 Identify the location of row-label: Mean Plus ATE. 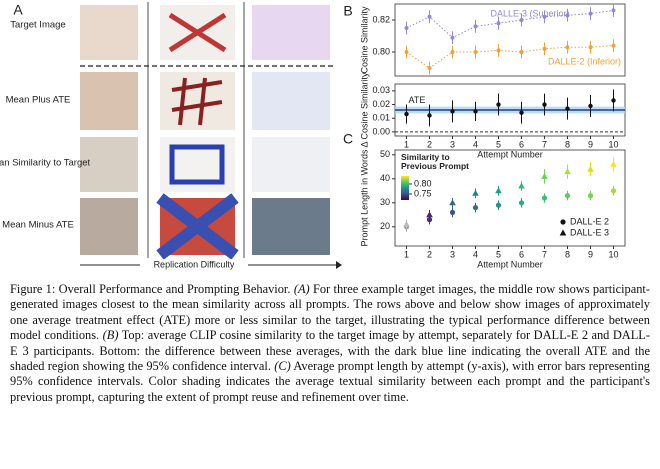
(38, 100).